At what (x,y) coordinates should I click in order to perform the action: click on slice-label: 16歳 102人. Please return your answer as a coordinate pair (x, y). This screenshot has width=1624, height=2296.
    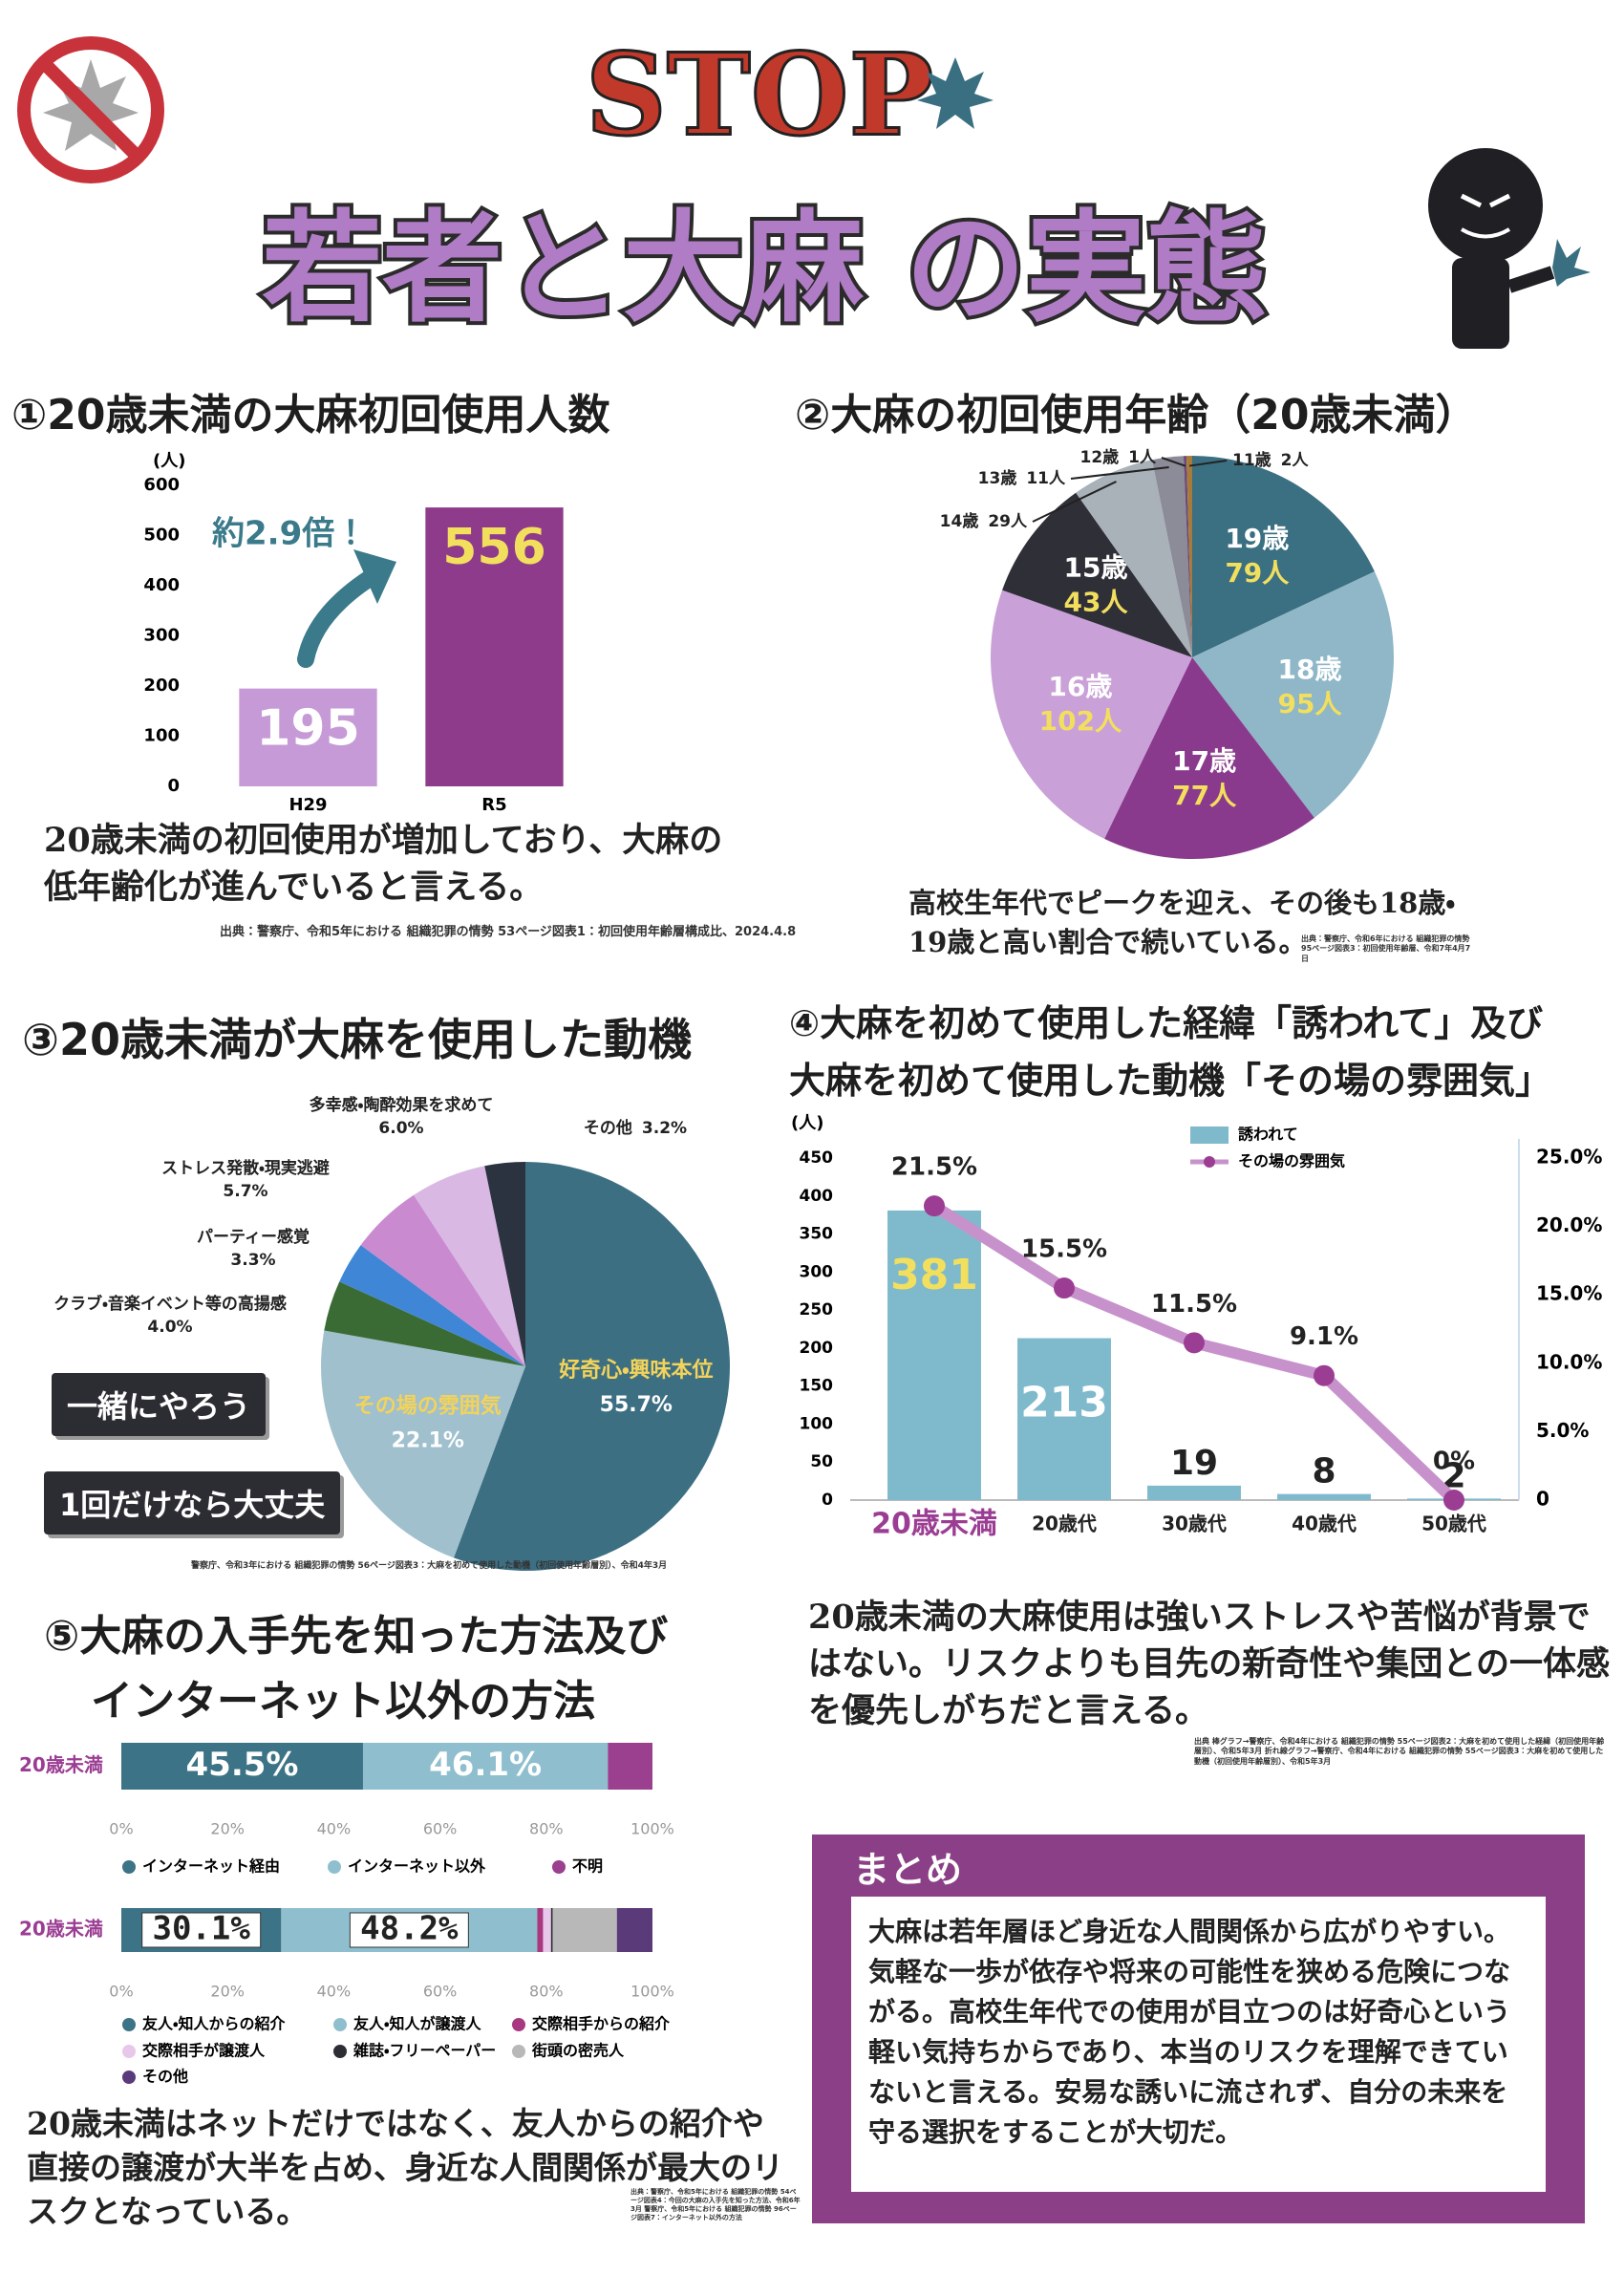
    Looking at the image, I should click on (1080, 704).